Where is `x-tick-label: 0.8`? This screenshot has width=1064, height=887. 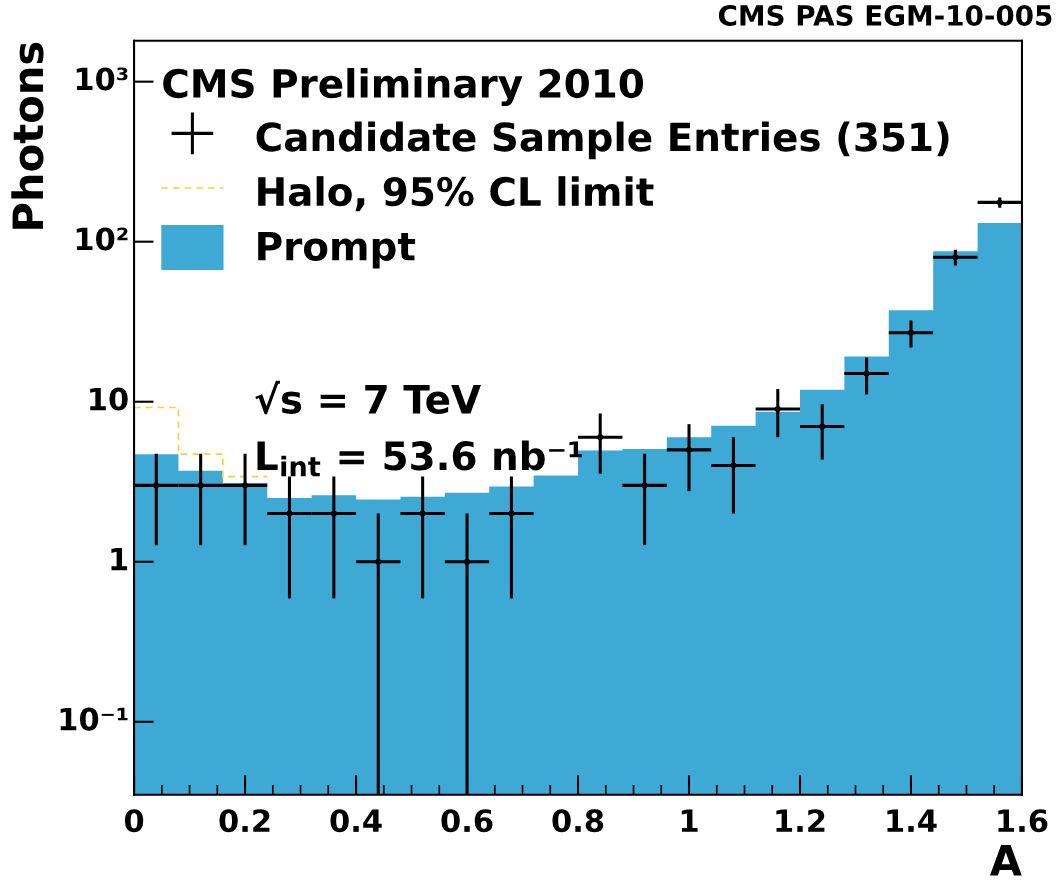
x-tick-label: 0.8 is located at coordinates (578, 821).